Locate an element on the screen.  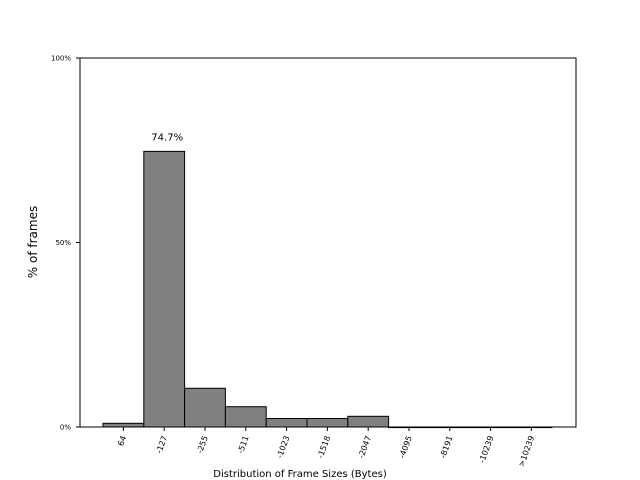
data-labels-group: 74.7% is located at coordinates (167, 137).